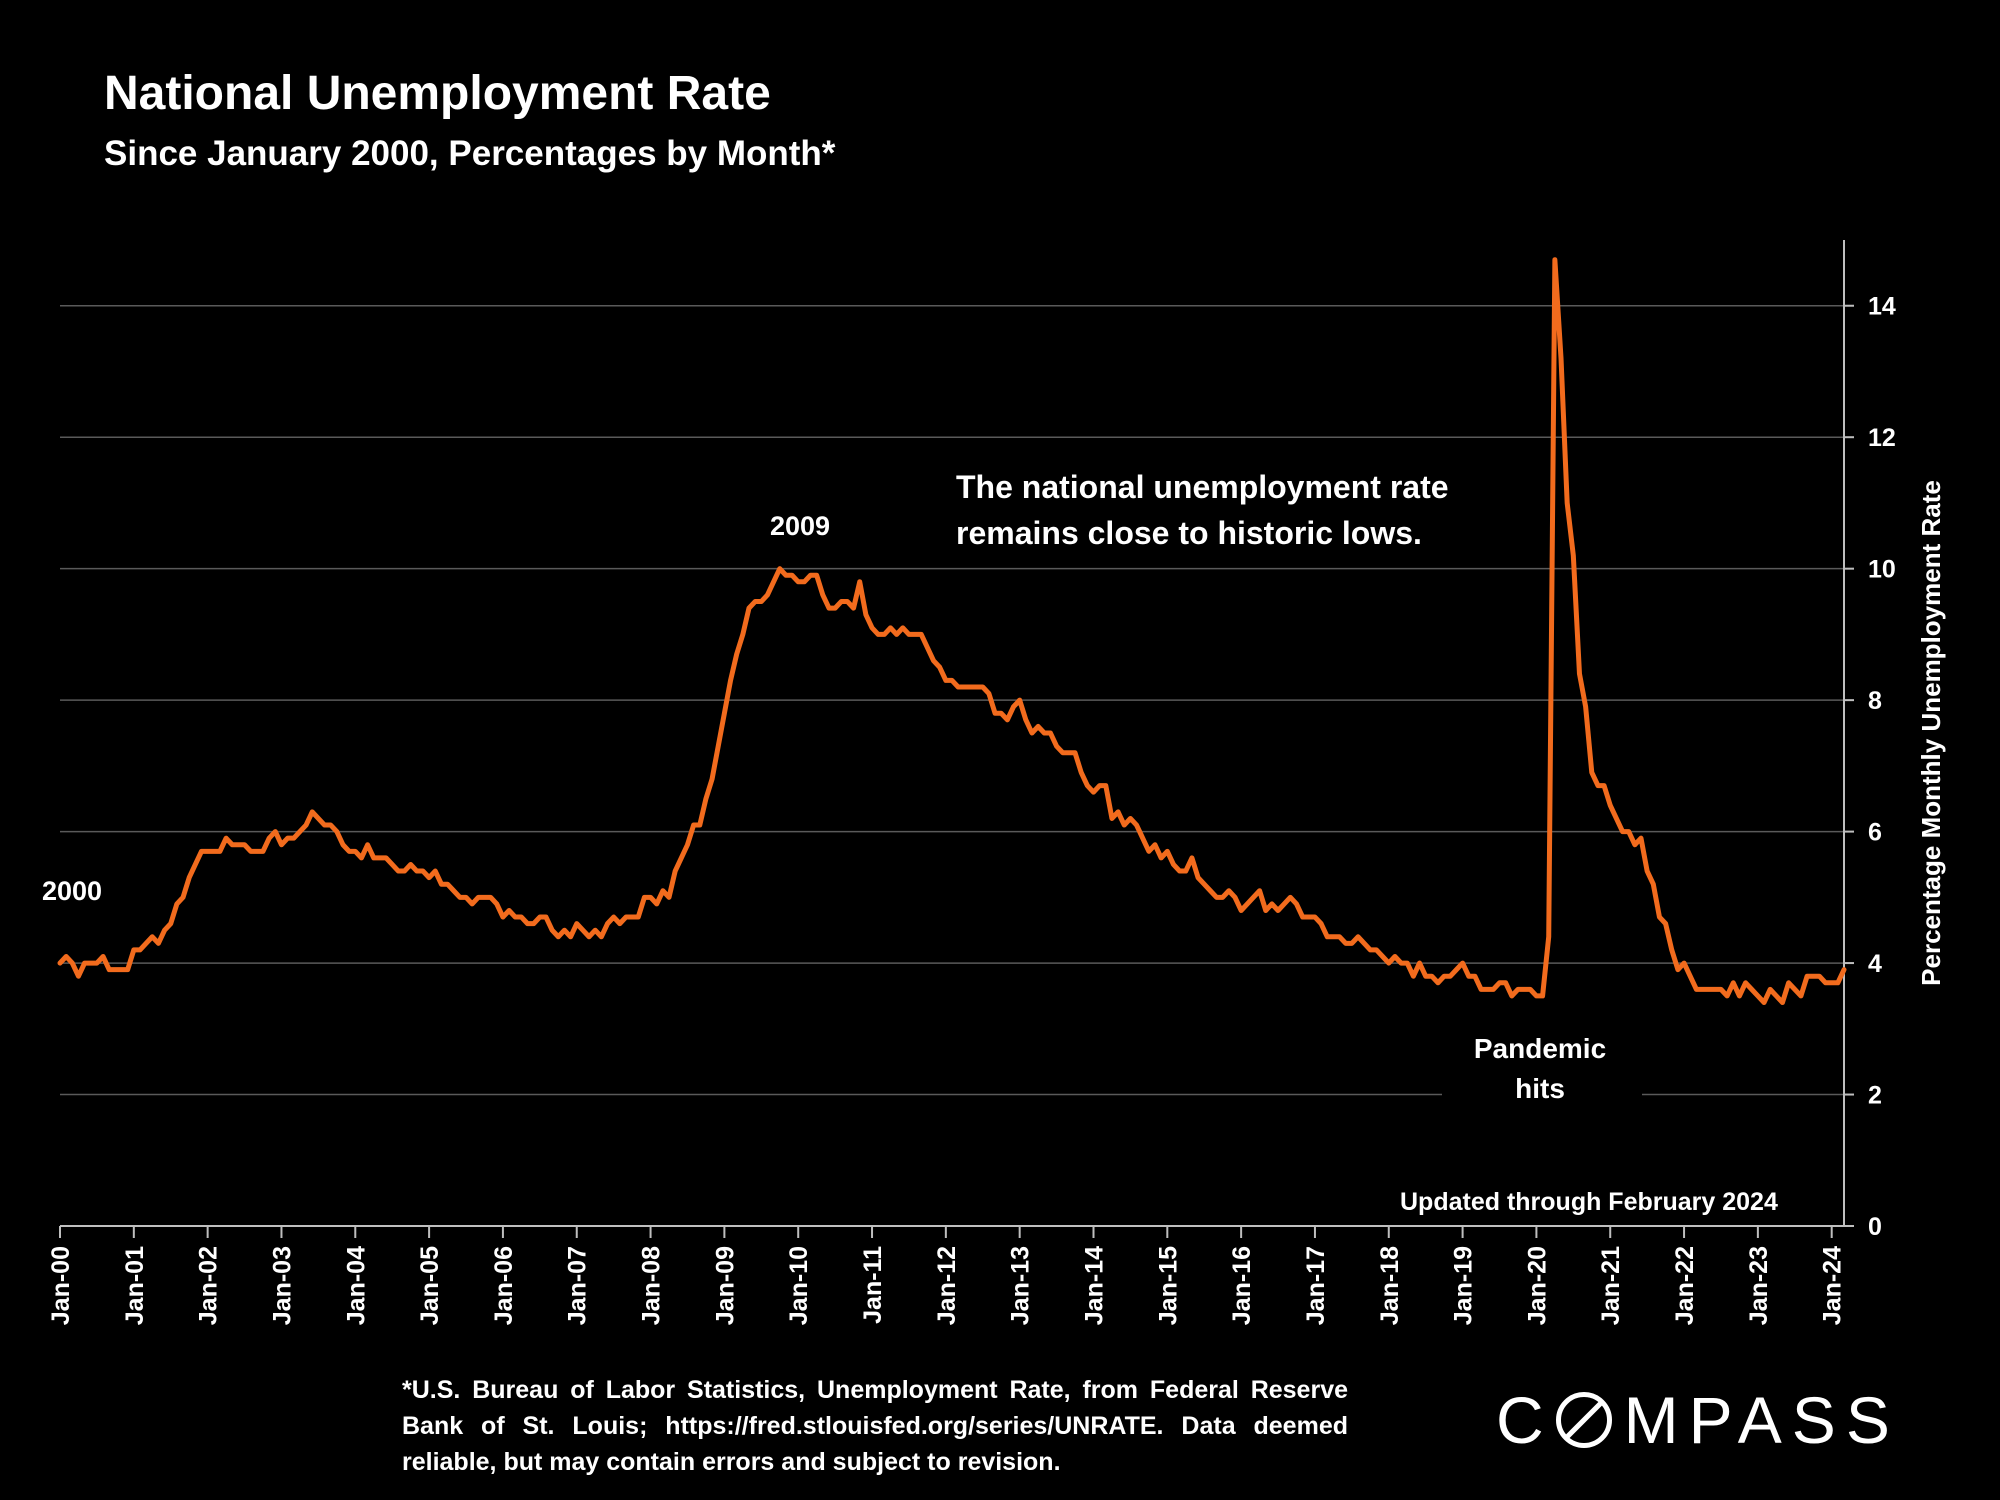 The width and height of the screenshot is (2000, 1500). Describe the element at coordinates (504, 1285) in the screenshot. I see `x-tick-label-6: Jan-06` at that location.